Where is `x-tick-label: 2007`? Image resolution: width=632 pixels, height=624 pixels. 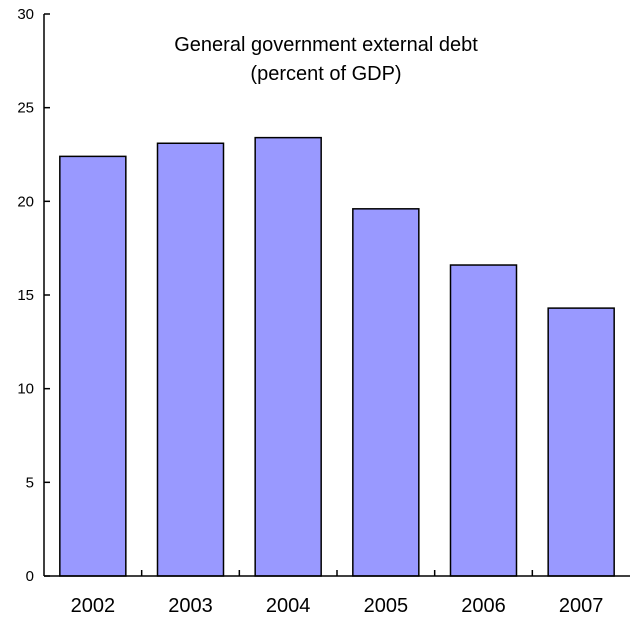
x-tick-label: 2007 is located at coordinates (581, 606).